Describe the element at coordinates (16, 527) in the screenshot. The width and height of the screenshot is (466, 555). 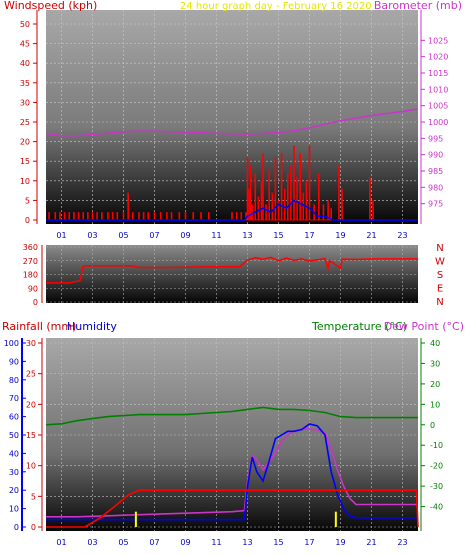
I see `humidity-tick-label: 0` at that location.